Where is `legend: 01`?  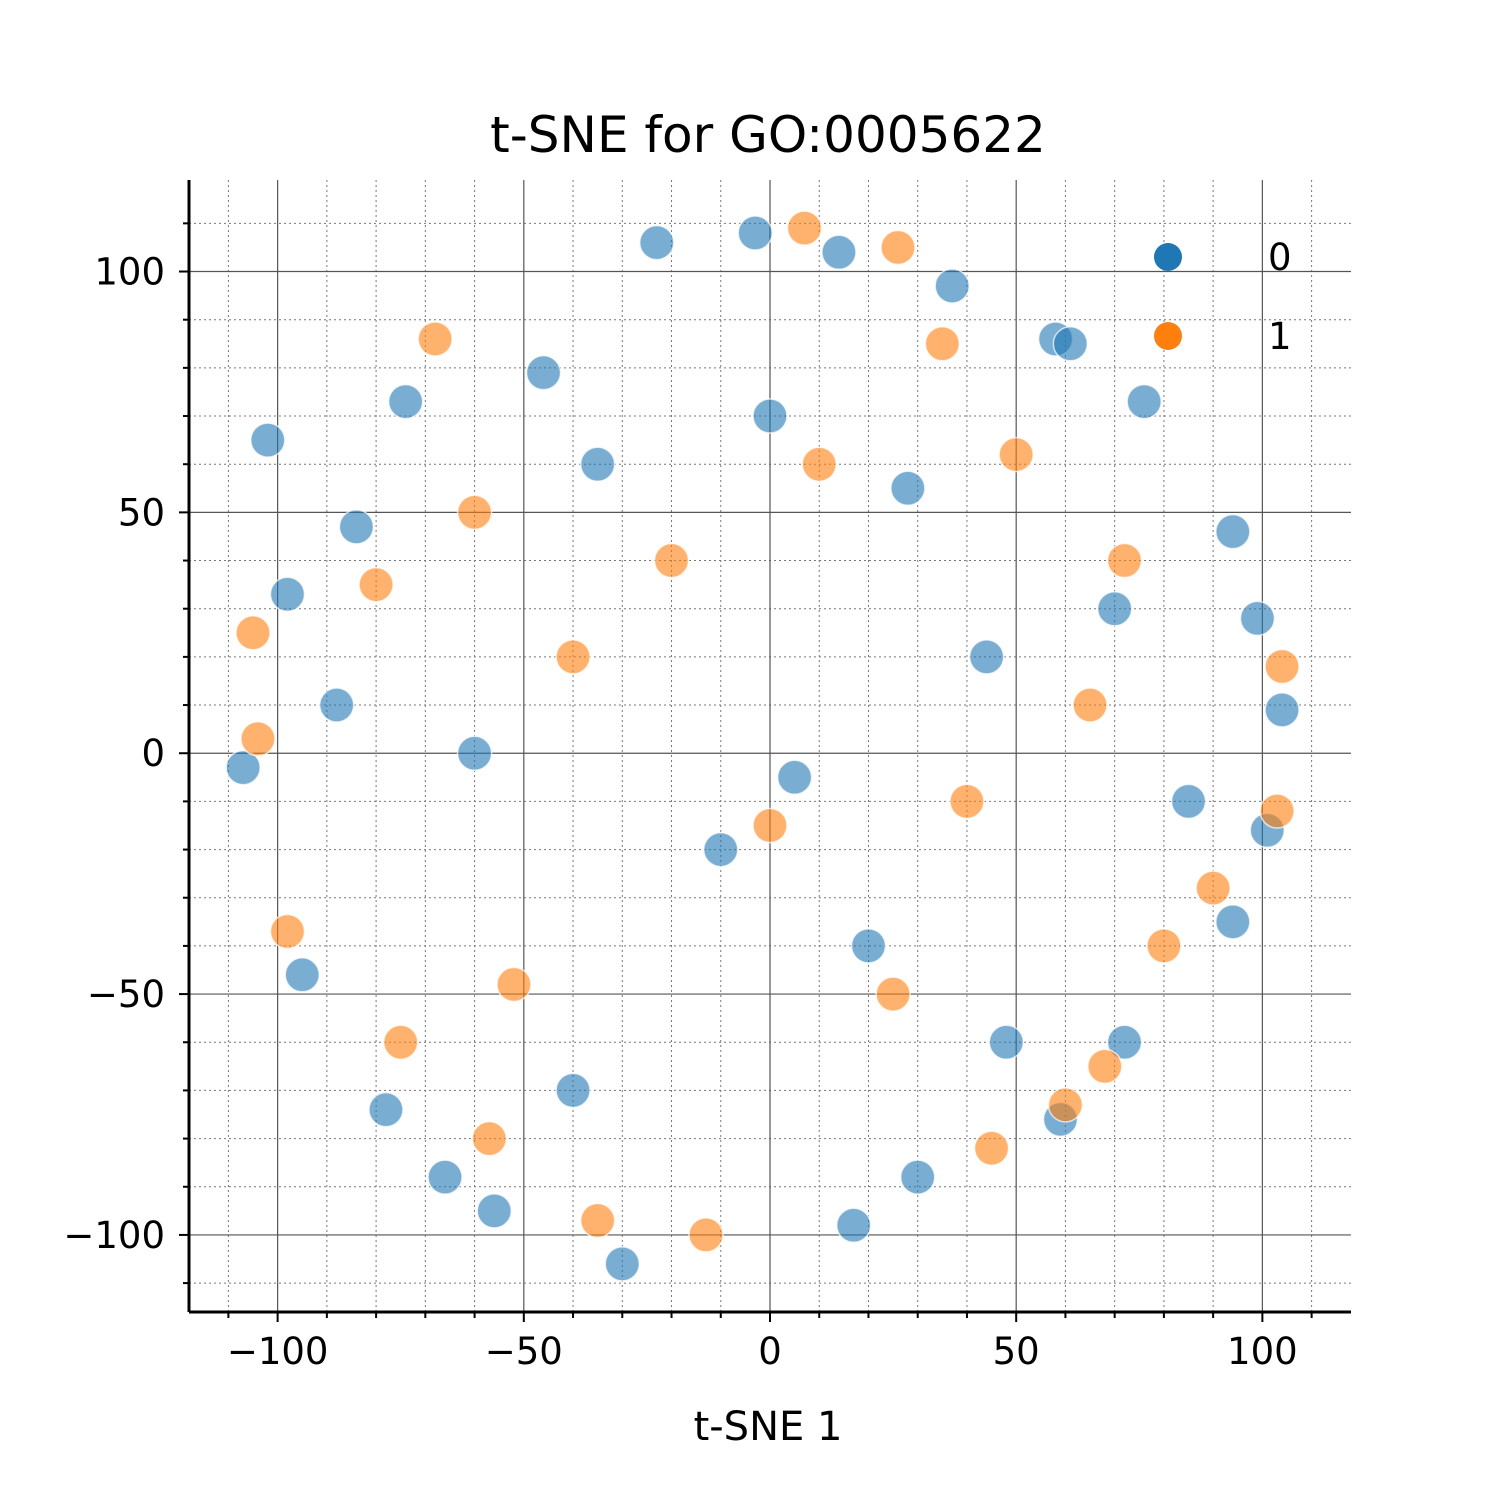
legend: 01 is located at coordinates (1223, 297).